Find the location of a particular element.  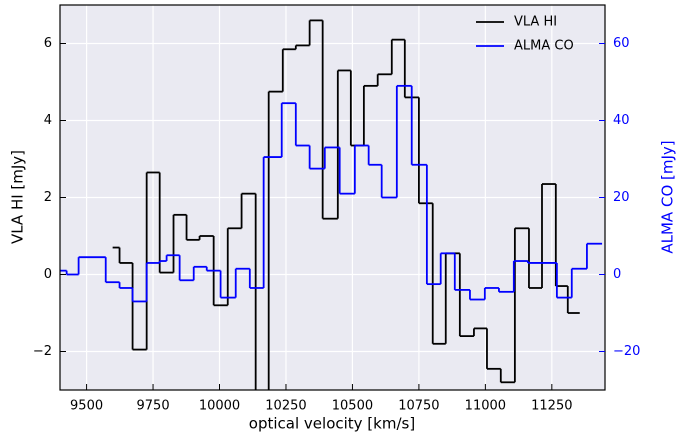

x-tick-label: 10250 is located at coordinates (285, 406).